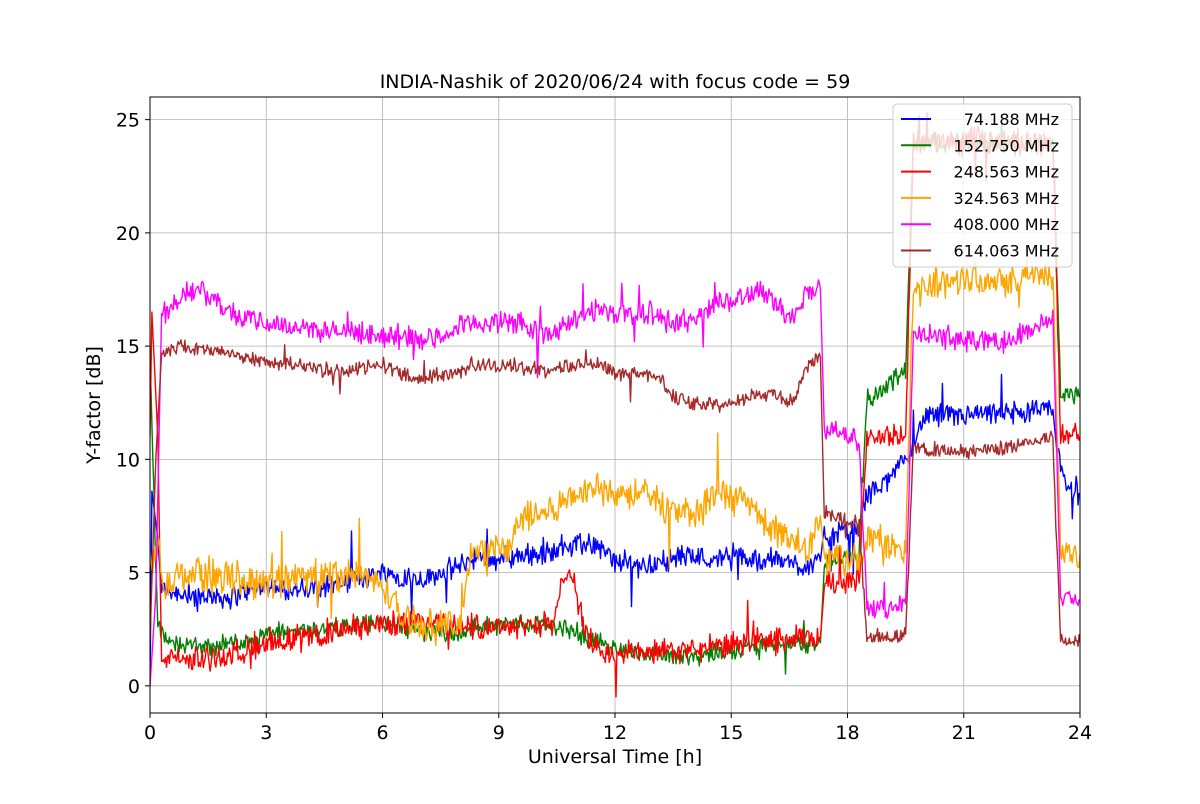 Image resolution: width=1200 pixels, height=804 pixels. What do you see at coordinates (382, 733) in the screenshot?
I see `x-tick-label: 6` at bounding box center [382, 733].